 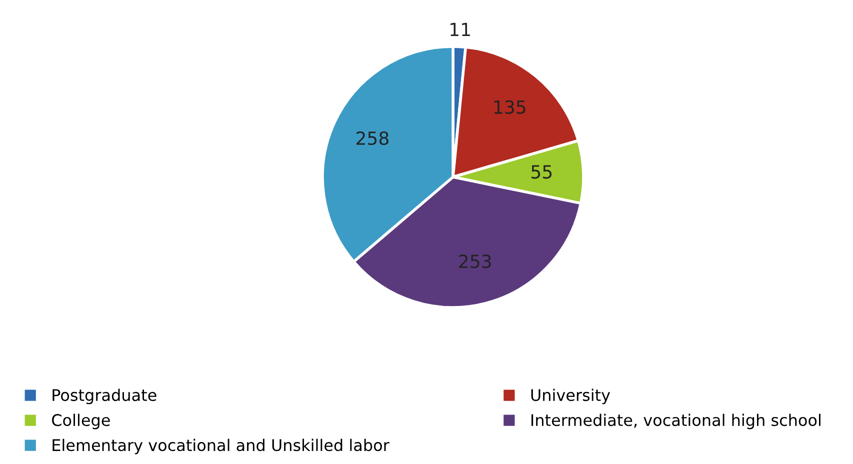 What do you see at coordinates (81, 422) in the screenshot?
I see `legend-label: College` at bounding box center [81, 422].